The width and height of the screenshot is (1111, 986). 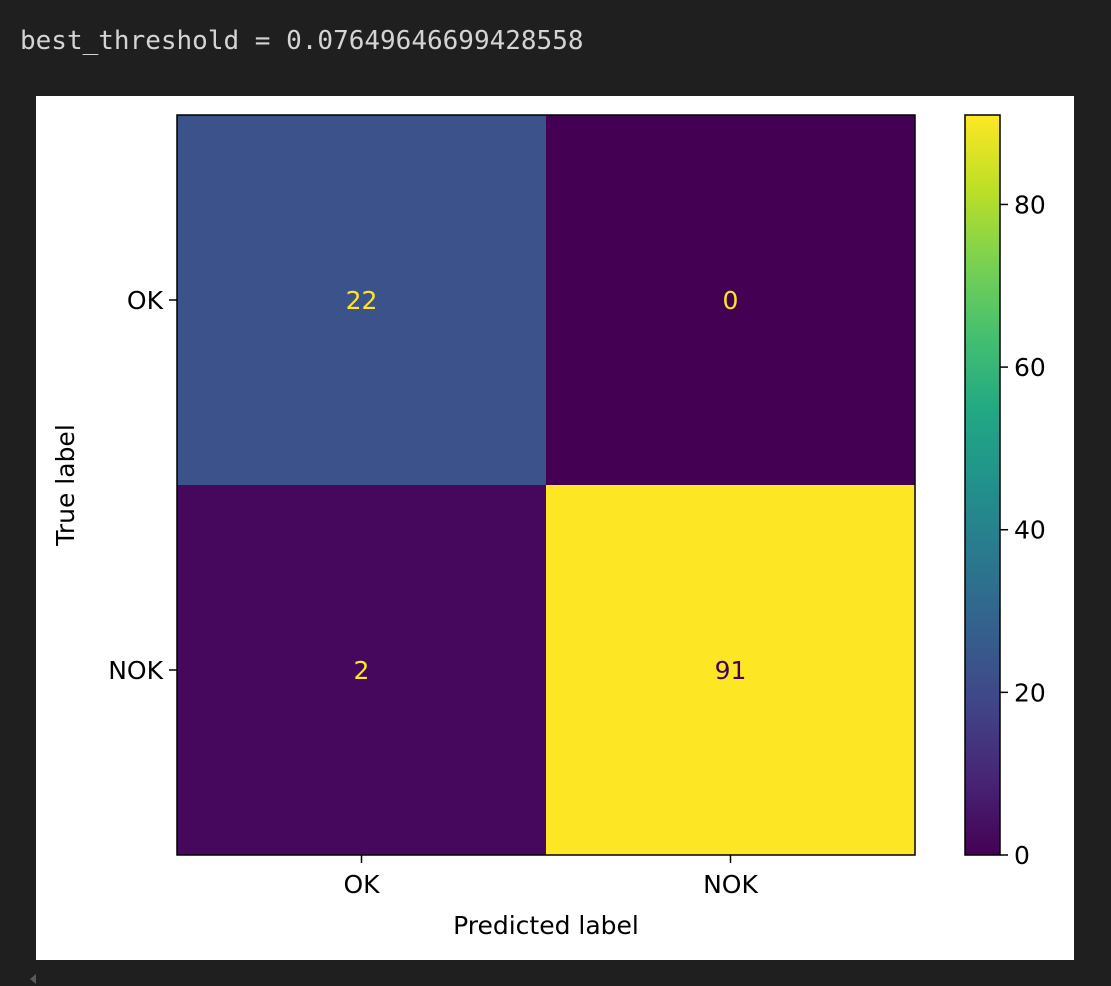 What do you see at coordinates (142, 485) in the screenshot?
I see `y-axis-ticks: OK NOK` at bounding box center [142, 485].